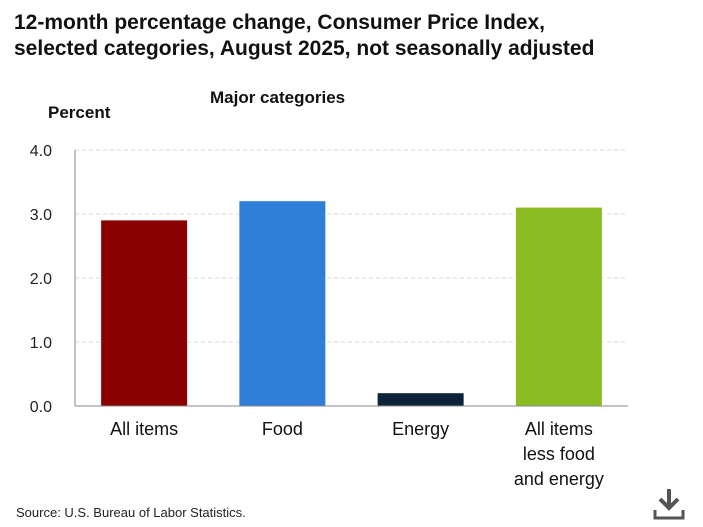 The image size is (703, 527). Describe the element at coordinates (41, 407) in the screenshot. I see `y-tick-label: 0.0` at that location.